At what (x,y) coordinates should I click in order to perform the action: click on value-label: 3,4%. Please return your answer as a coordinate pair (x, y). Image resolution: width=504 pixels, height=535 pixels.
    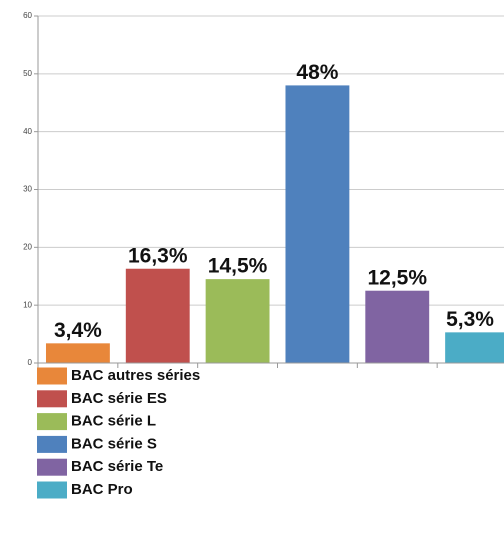
    Looking at the image, I should click on (78, 330).